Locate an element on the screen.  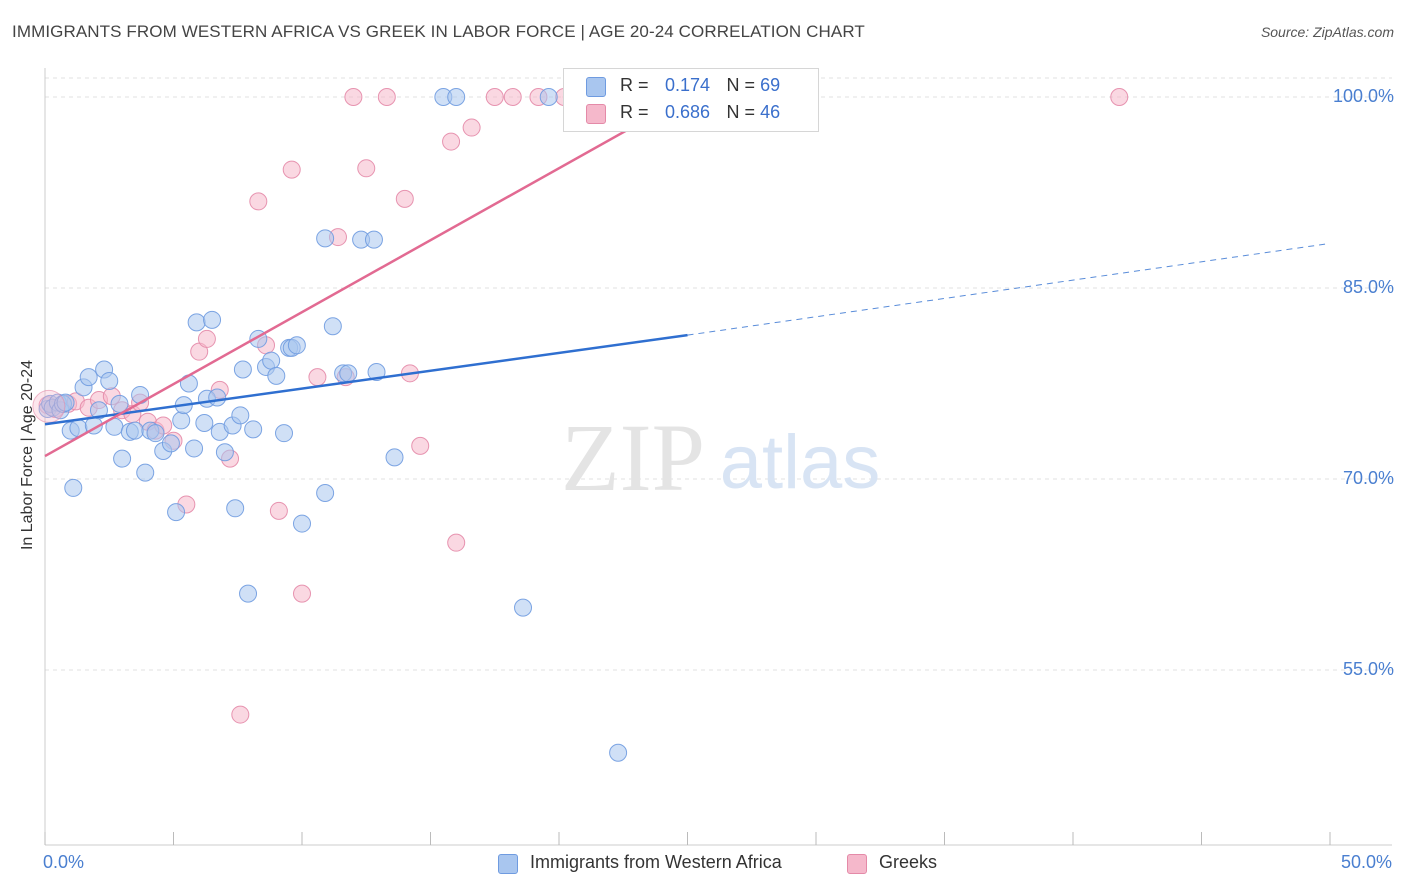
watermark-atlas: atlas is located at coordinates (800, 462).